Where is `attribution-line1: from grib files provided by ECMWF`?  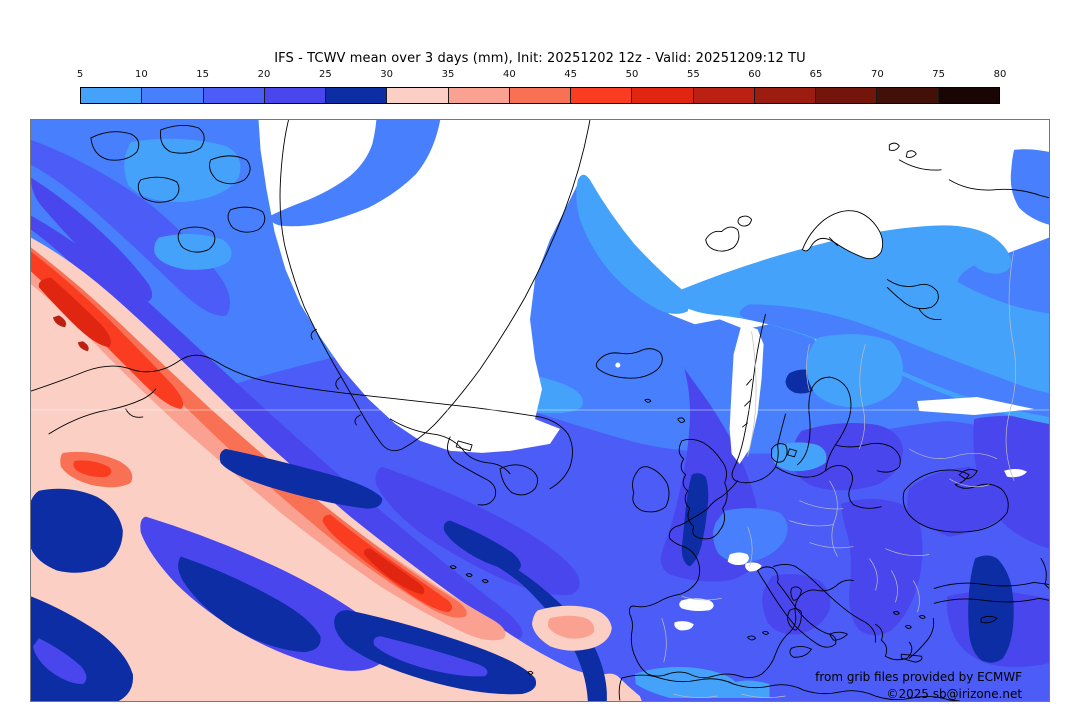
attribution-line1: from grib files provided by ECMWF is located at coordinates (918, 677).